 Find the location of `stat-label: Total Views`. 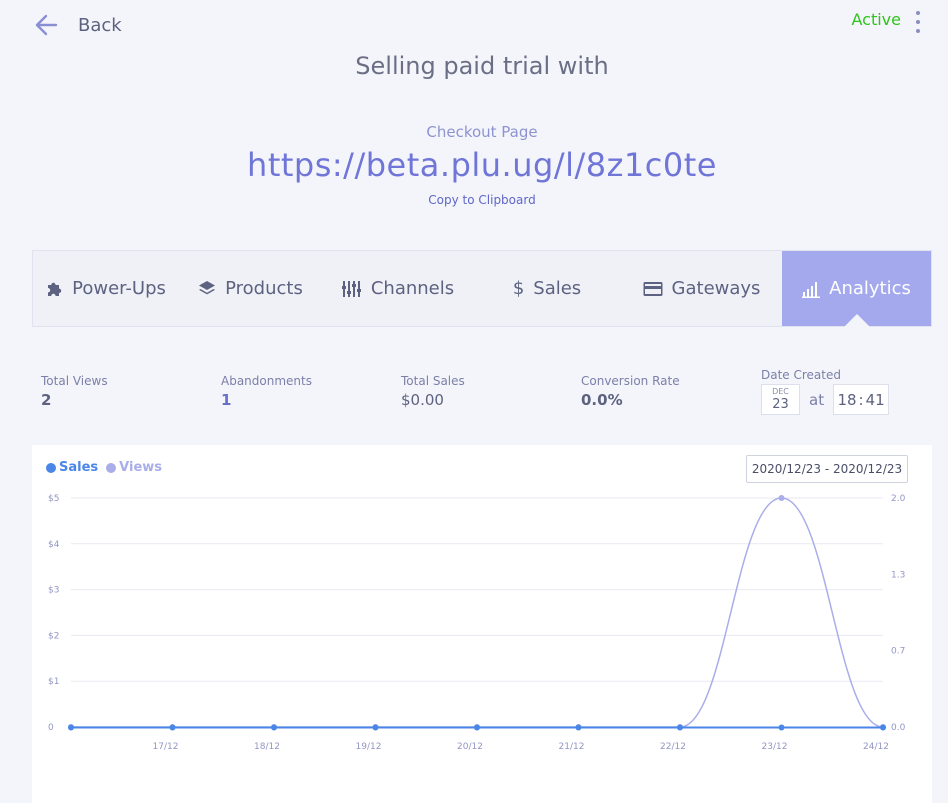

stat-label: Total Views is located at coordinates (74, 381).